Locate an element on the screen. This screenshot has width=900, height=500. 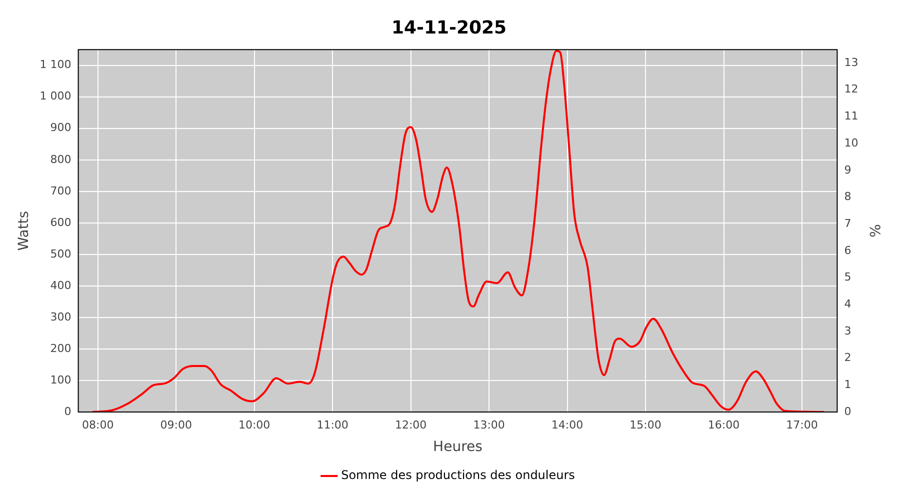
y-tick-label: 700 is located at coordinates (61, 191).